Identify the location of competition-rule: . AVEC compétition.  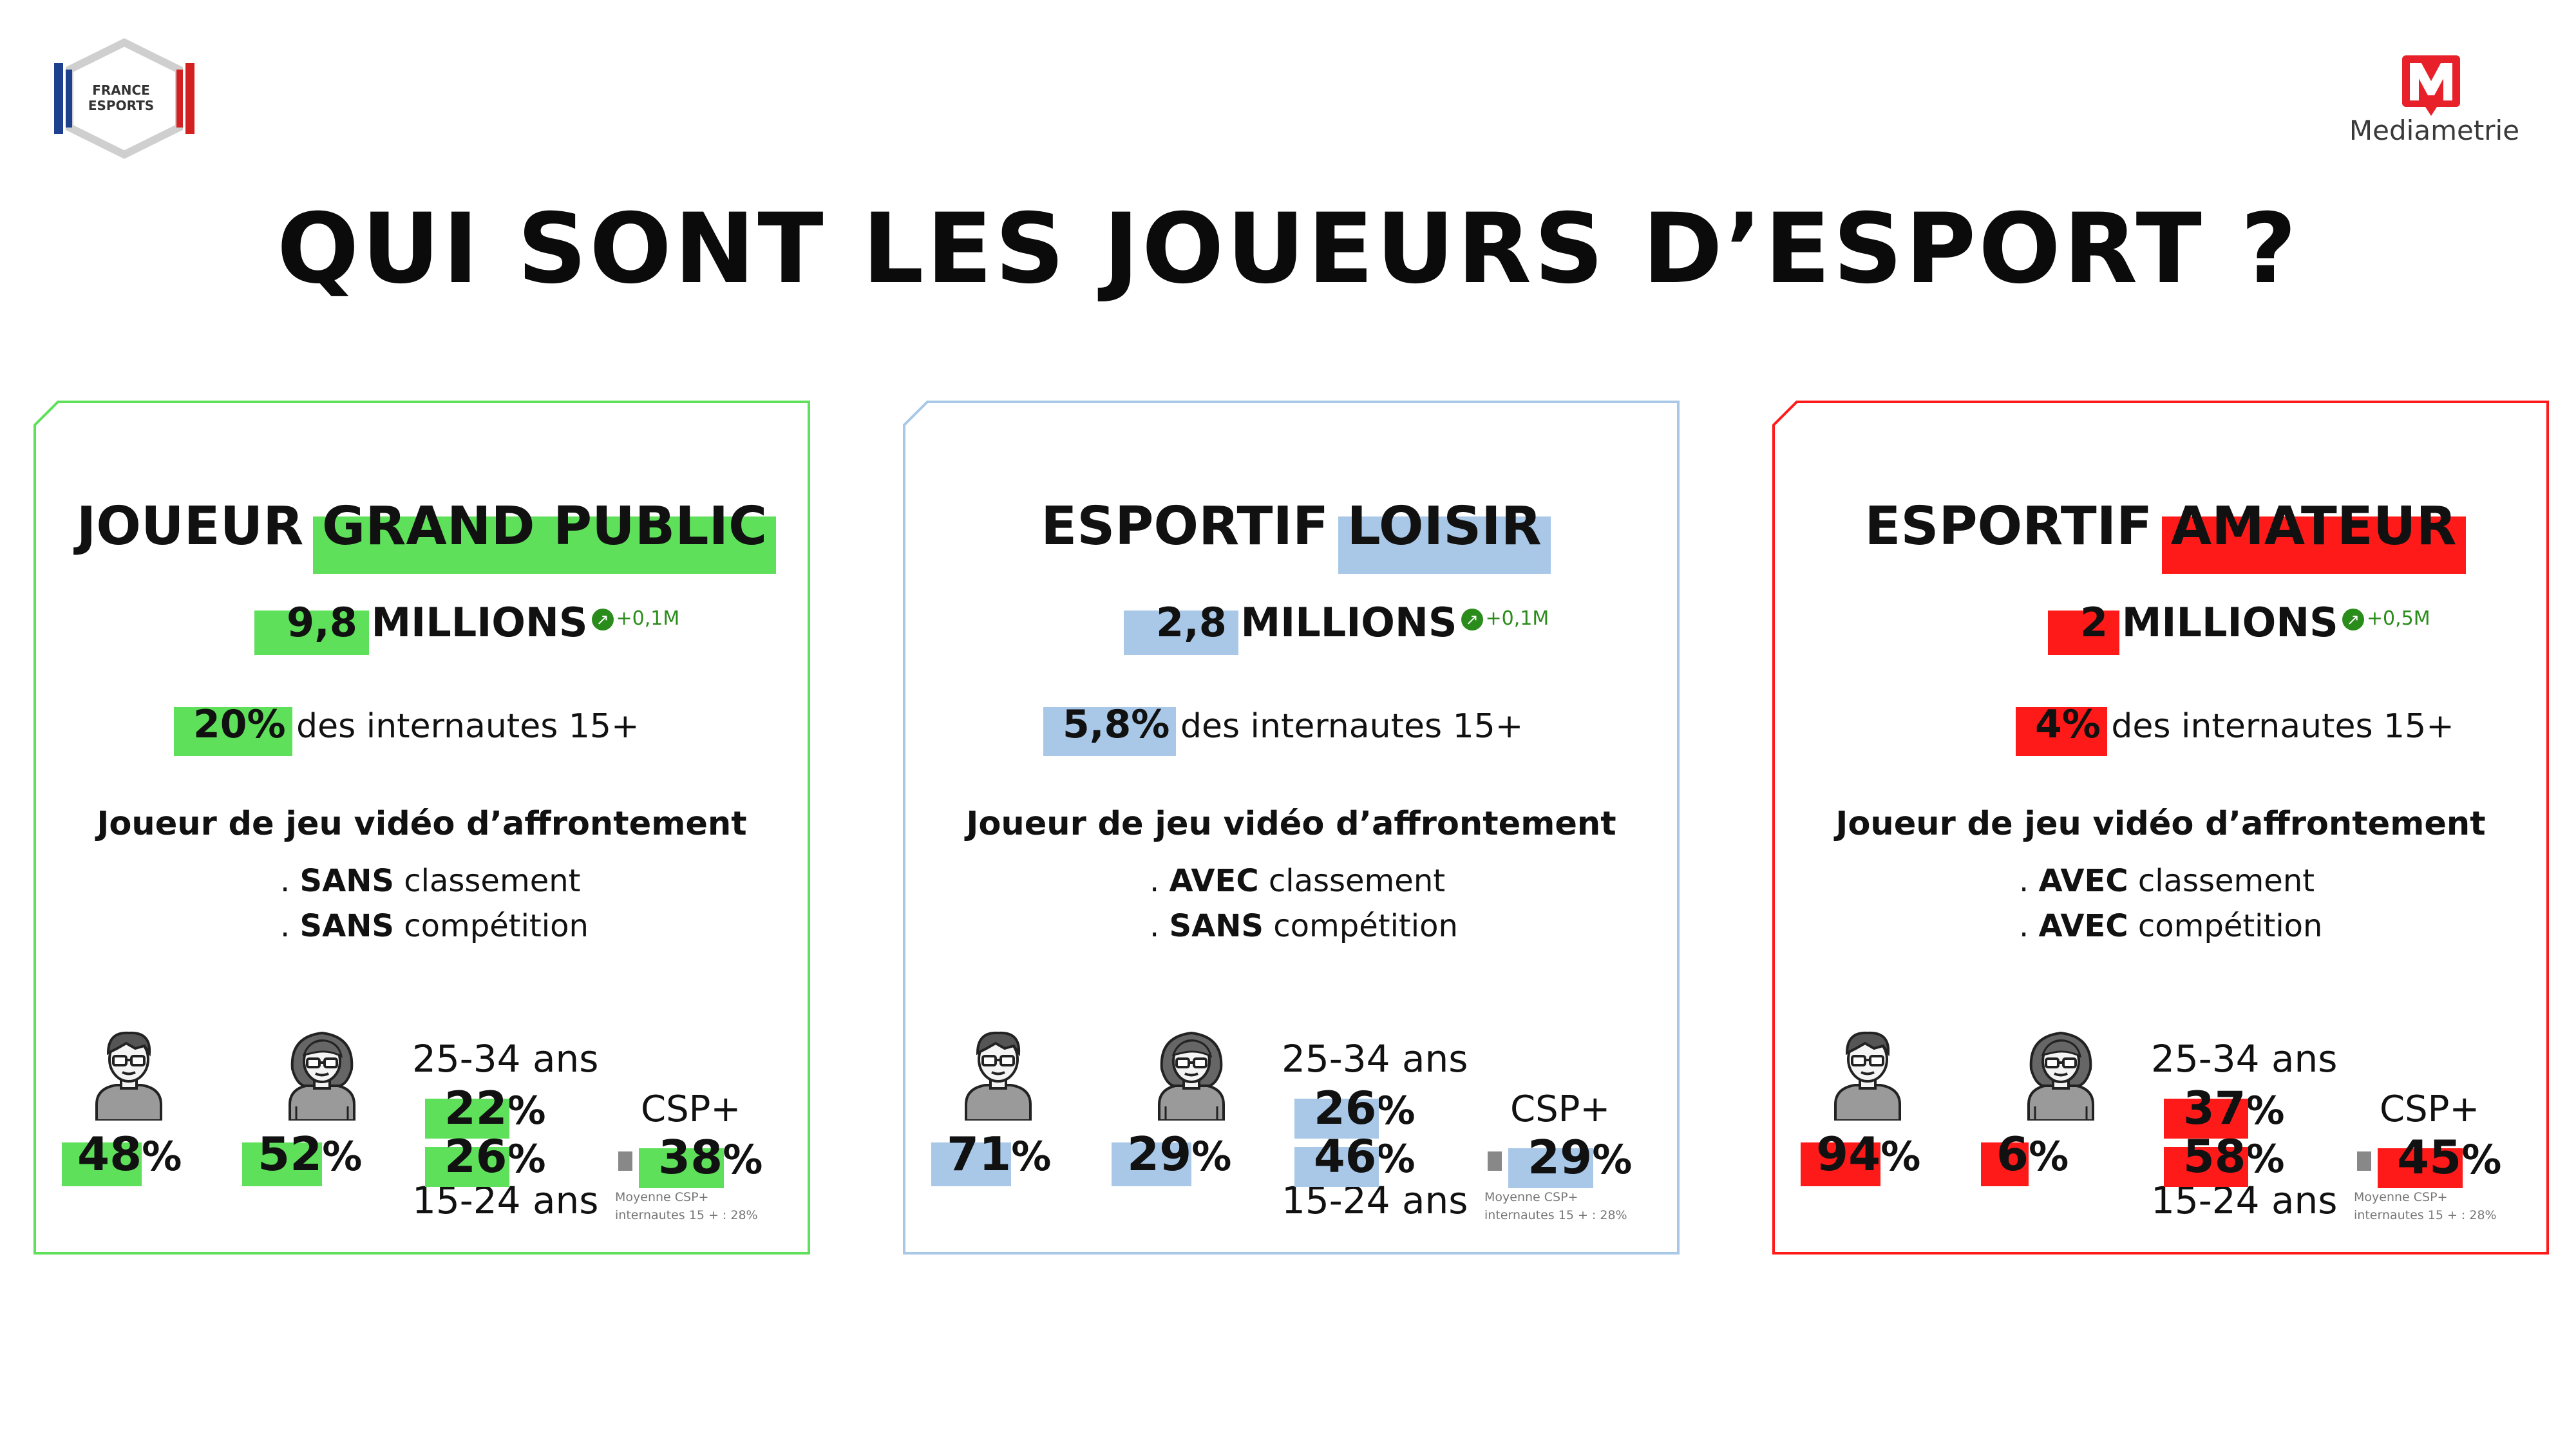
(2171, 926).